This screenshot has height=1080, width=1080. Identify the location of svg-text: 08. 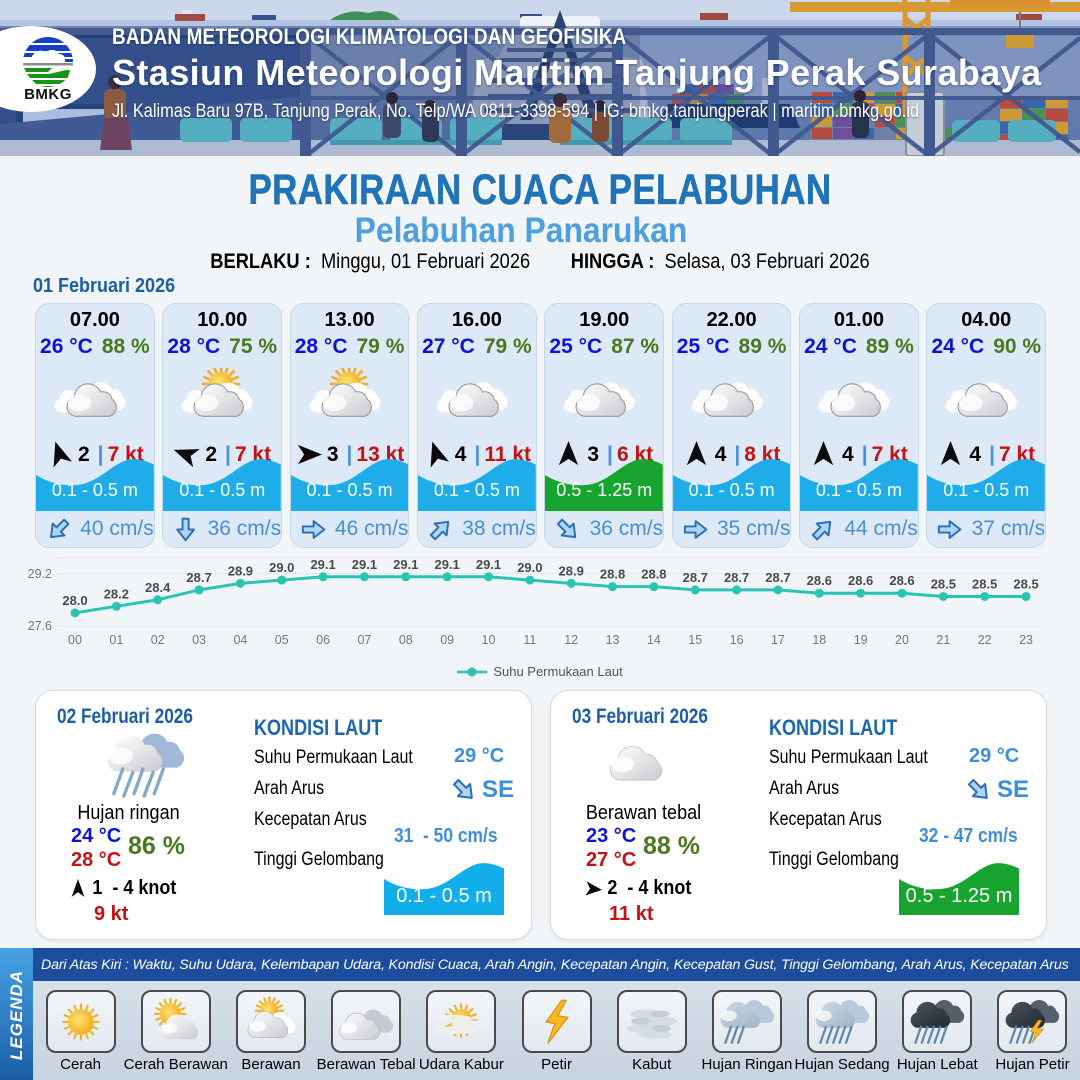
(406, 640).